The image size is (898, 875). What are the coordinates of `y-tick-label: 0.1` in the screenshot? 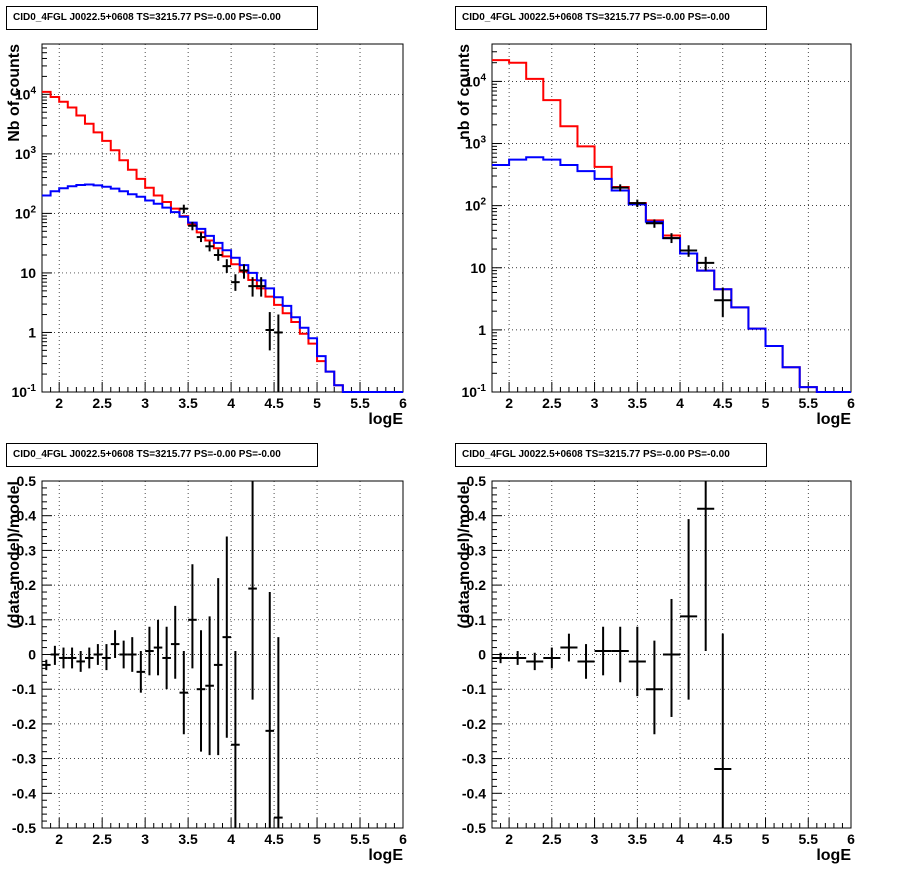 It's located at (477, 620).